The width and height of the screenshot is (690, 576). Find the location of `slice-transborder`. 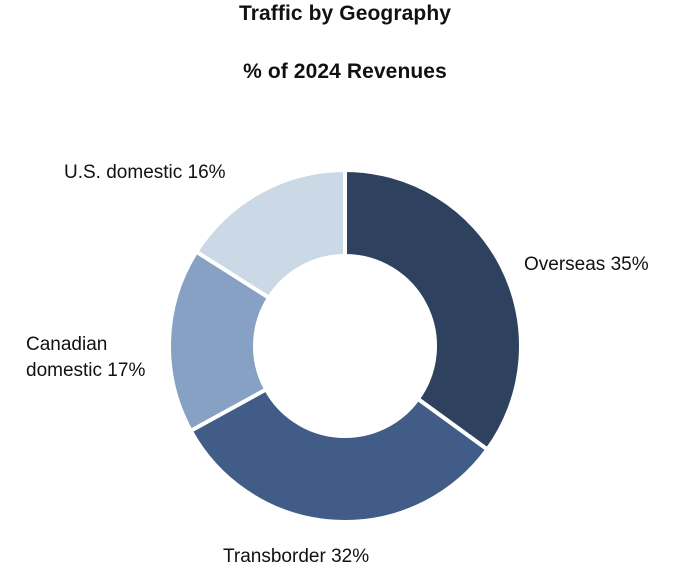

slice-transborder is located at coordinates (339, 455).